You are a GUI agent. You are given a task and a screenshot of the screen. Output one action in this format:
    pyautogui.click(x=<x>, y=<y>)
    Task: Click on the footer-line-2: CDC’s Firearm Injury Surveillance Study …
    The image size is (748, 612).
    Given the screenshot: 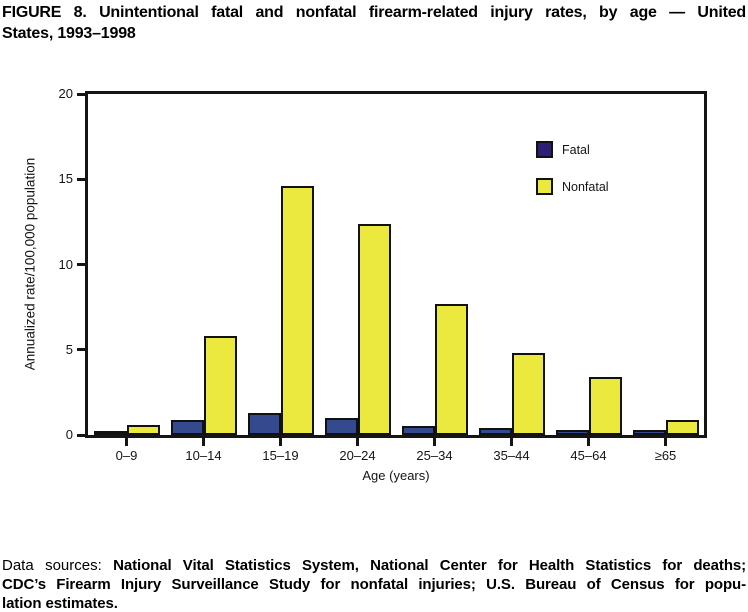 What is the action you would take?
    pyautogui.click(x=374, y=584)
    